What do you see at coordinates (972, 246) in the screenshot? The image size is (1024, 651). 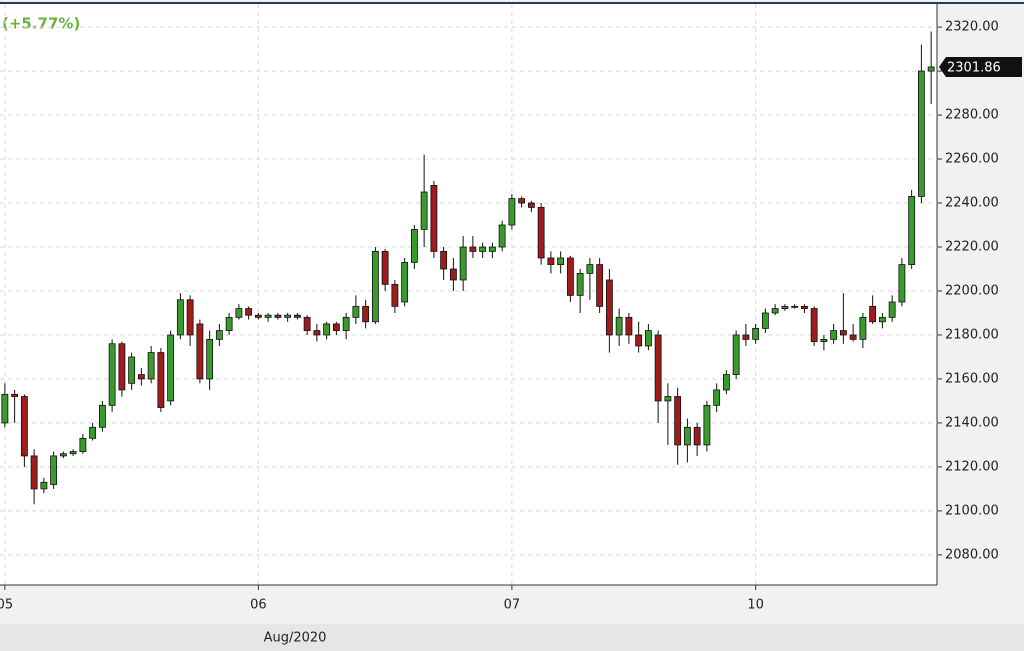 I see `y-tick-label: 2220.00` at bounding box center [972, 246].